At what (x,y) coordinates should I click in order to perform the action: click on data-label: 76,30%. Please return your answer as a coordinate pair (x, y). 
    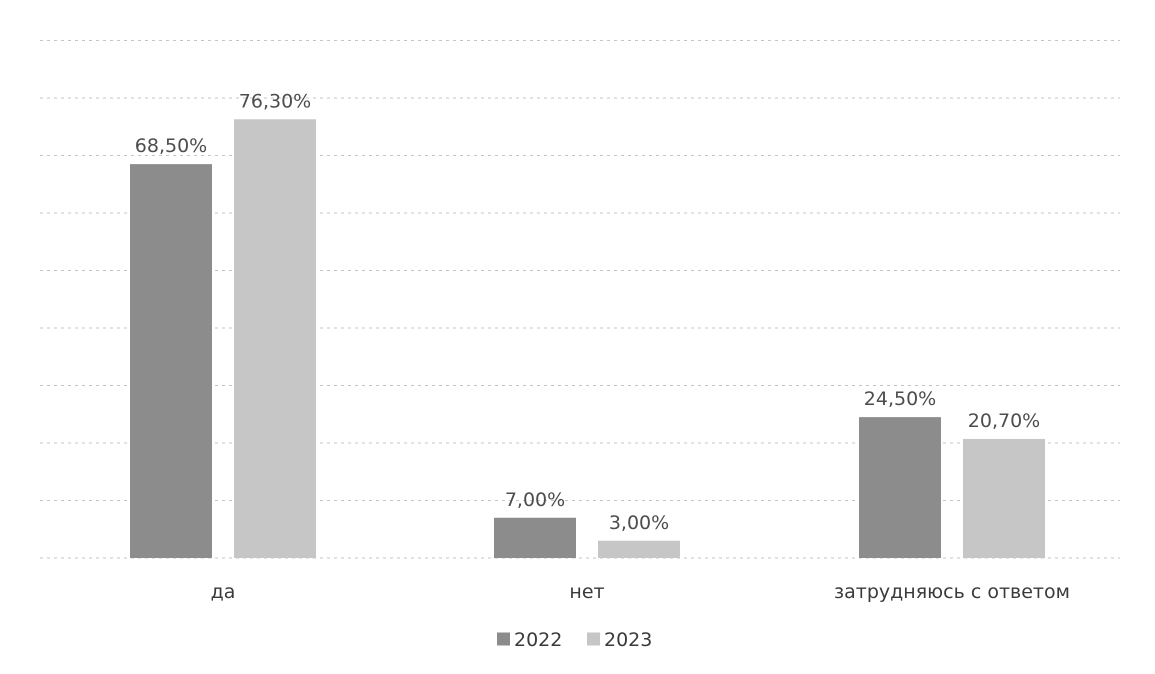
    Looking at the image, I should click on (275, 101).